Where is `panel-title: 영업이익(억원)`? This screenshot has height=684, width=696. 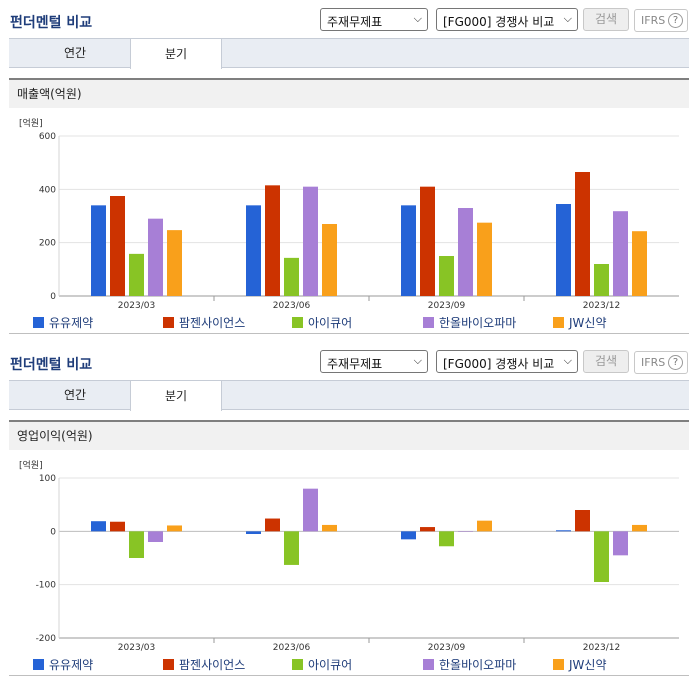 panel-title: 영업이익(억원) is located at coordinates (349, 435).